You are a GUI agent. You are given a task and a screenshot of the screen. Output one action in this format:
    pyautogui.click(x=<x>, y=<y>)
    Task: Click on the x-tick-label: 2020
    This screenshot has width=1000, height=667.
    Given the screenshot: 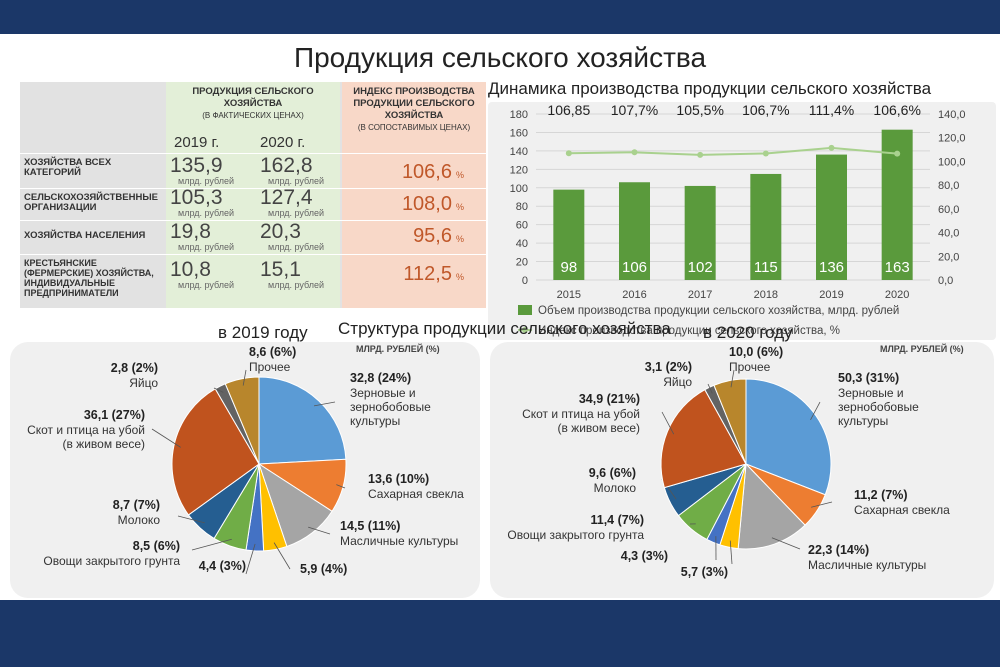 What is the action you would take?
    pyautogui.click(x=897, y=295)
    